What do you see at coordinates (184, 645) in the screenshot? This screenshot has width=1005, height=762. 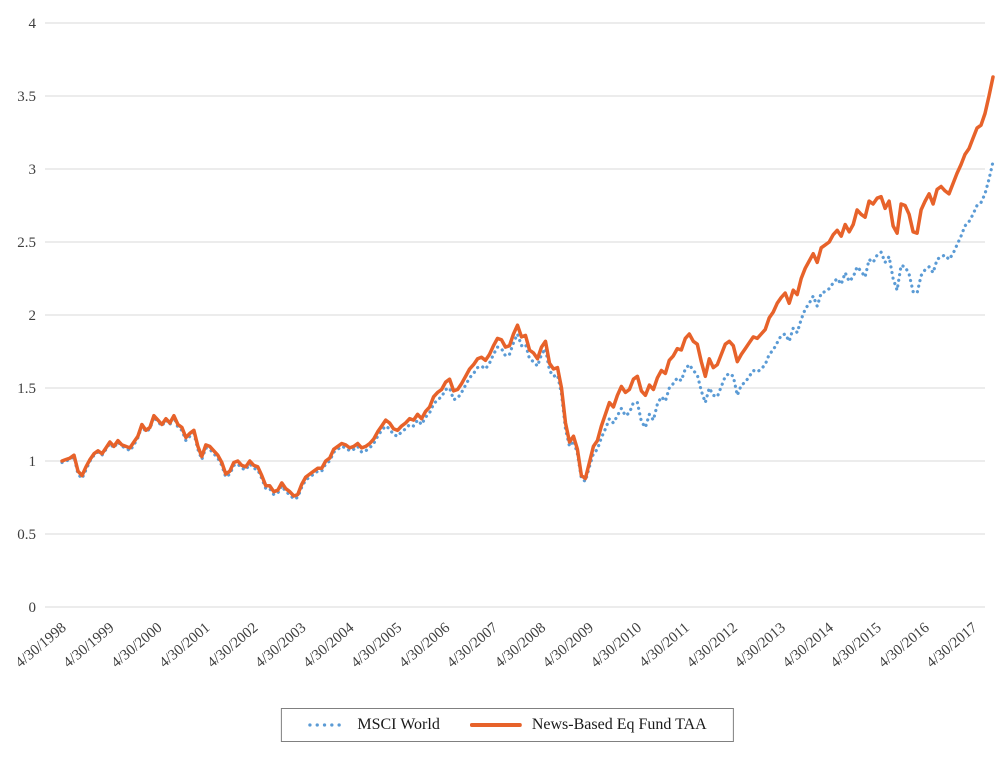 I see `x-tick-label: 4/30/2001` at bounding box center [184, 645].